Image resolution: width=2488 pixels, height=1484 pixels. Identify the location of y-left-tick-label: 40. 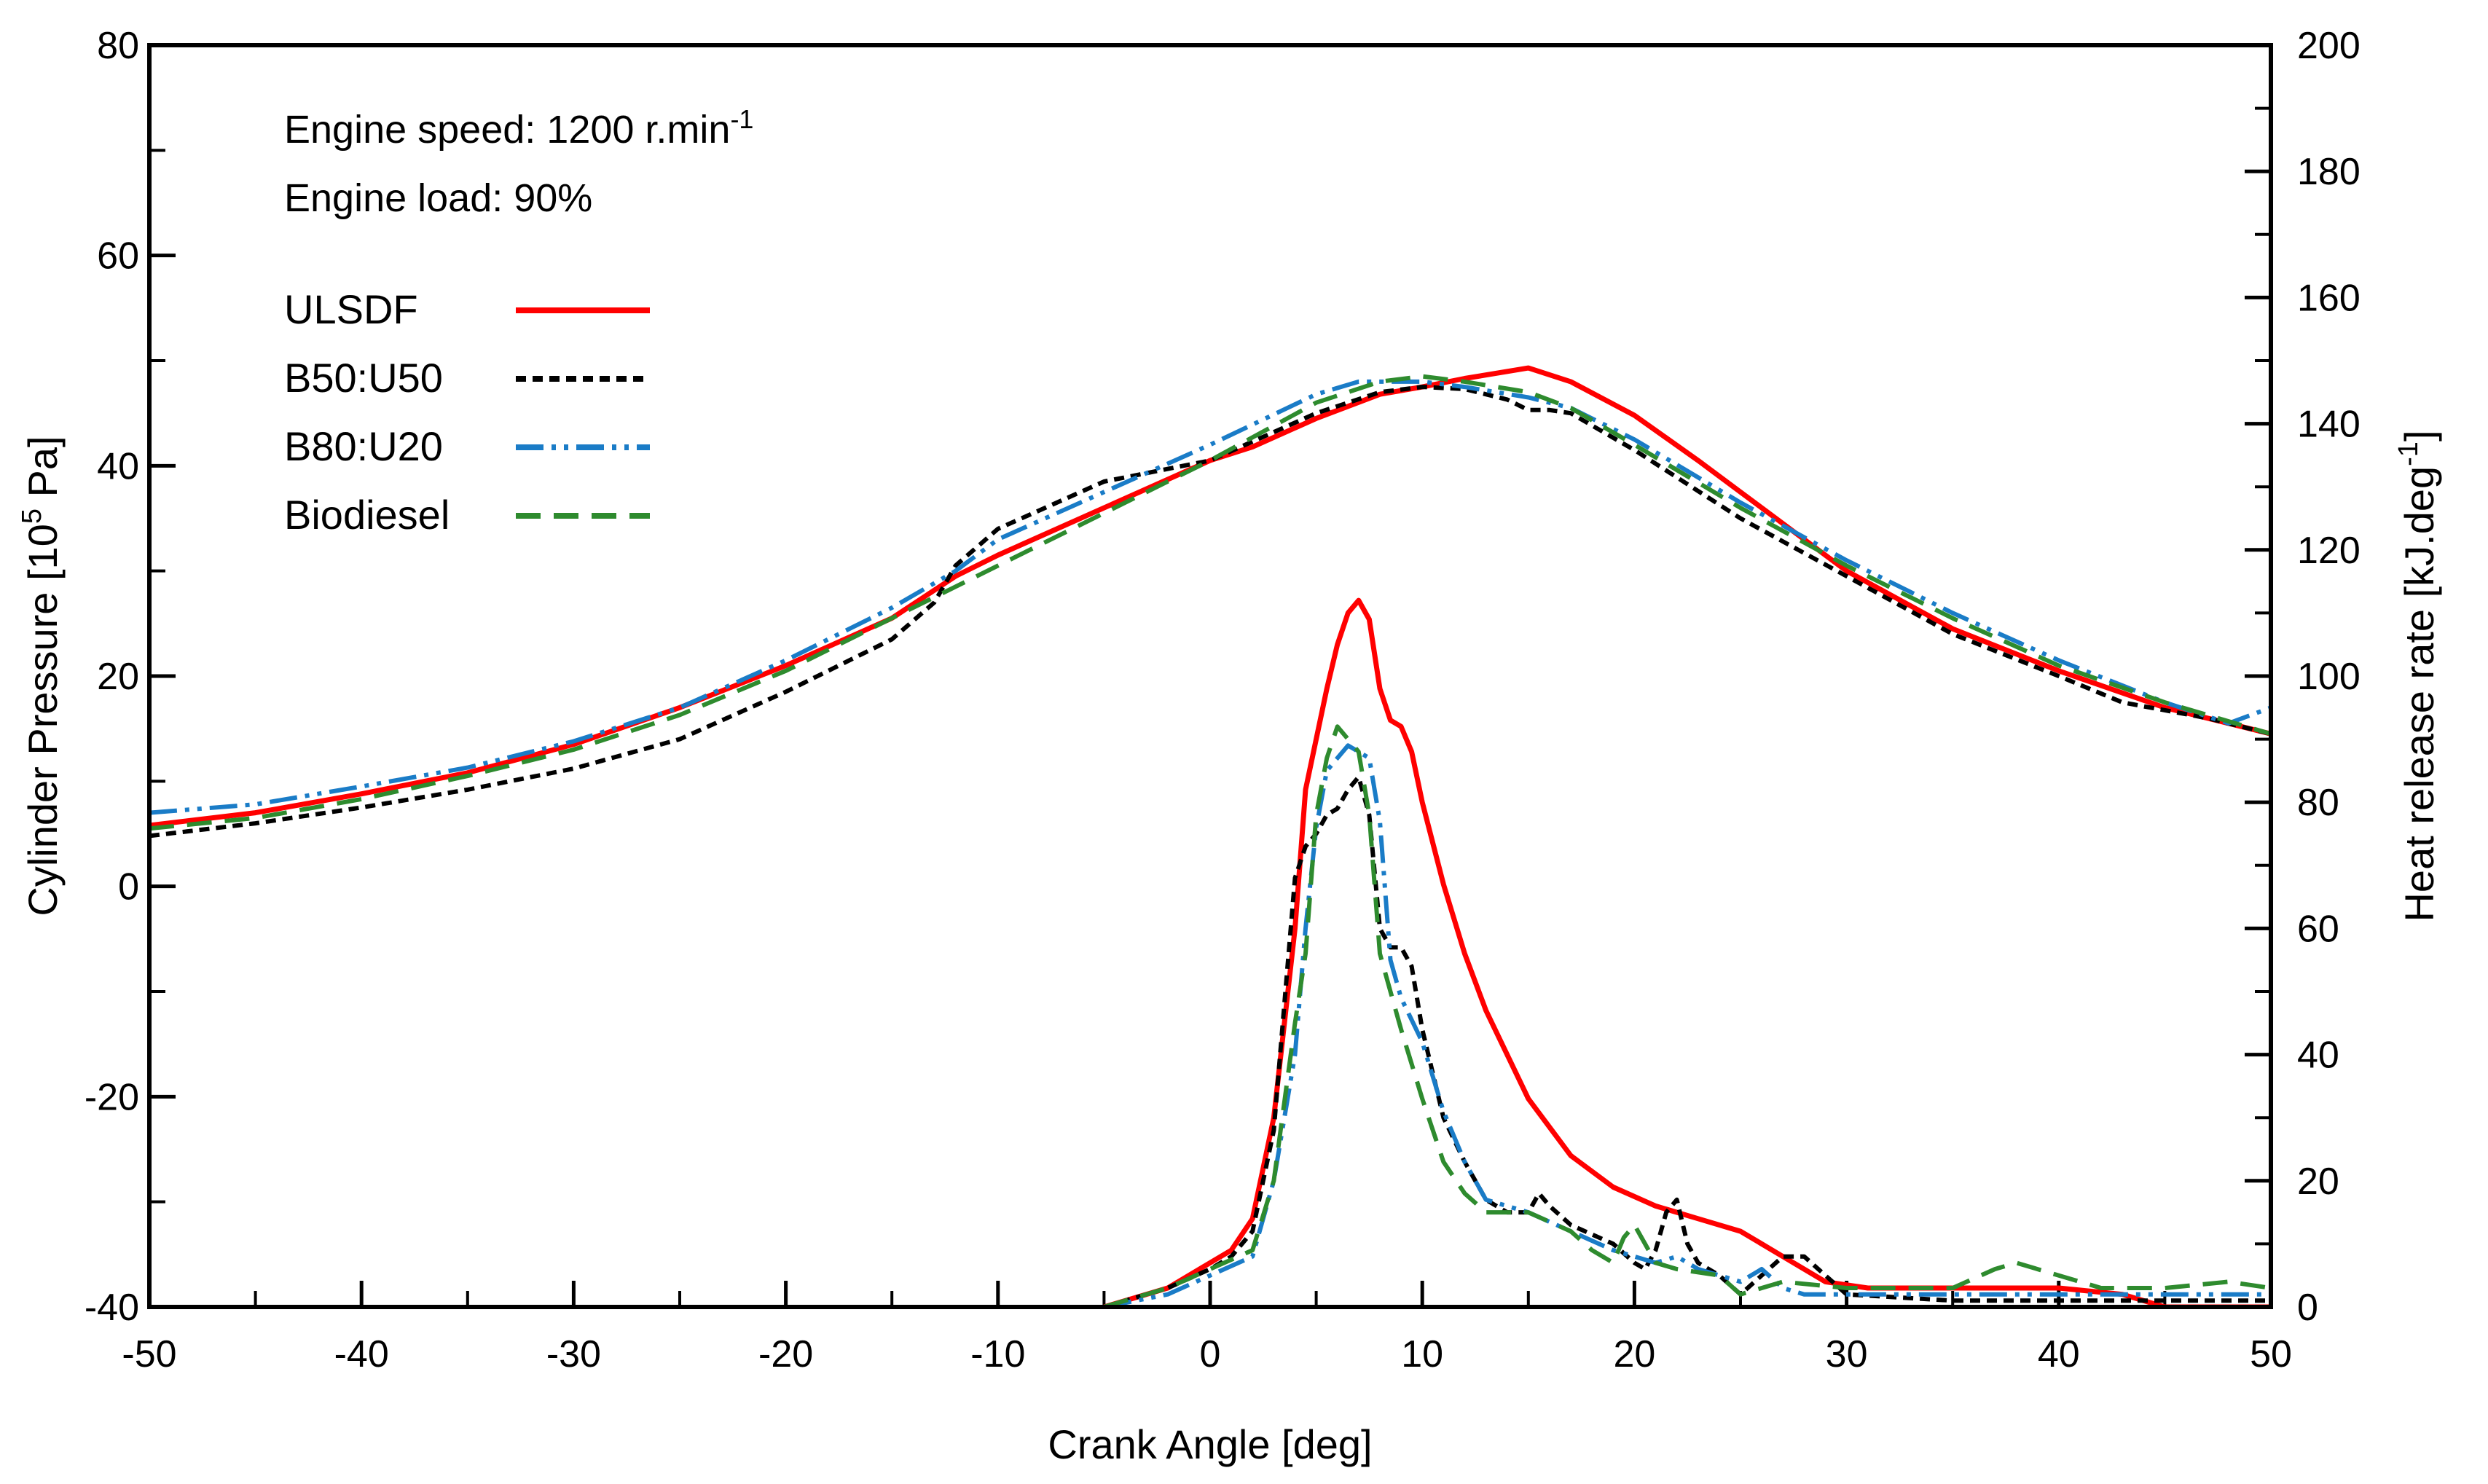
(118, 466).